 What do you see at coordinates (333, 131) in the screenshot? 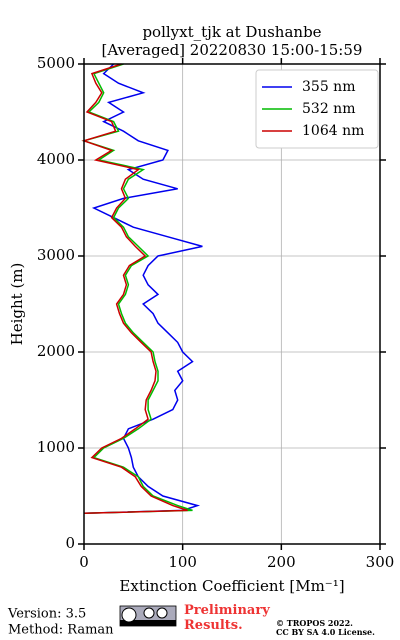
I see `legend-label: 1064 nm` at bounding box center [333, 131].